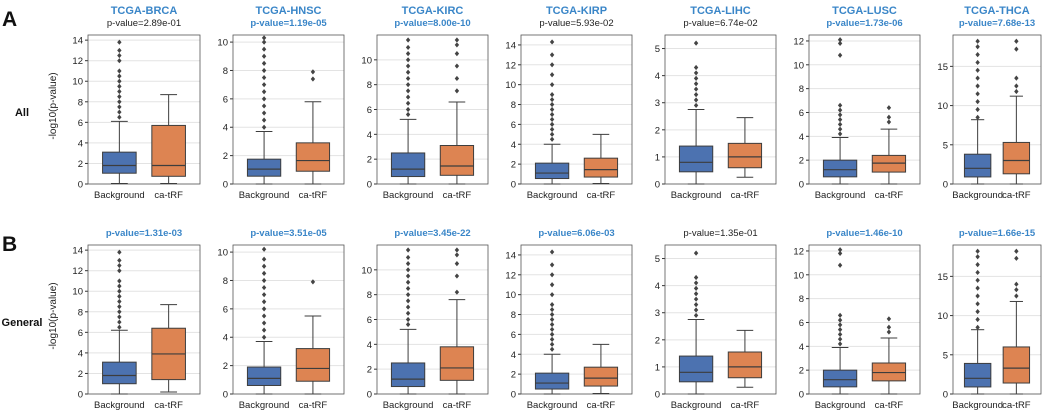  Describe the element at coordinates (432, 233) in the screenshot. I see `p-value-label: p-value=3.45e-22` at that location.